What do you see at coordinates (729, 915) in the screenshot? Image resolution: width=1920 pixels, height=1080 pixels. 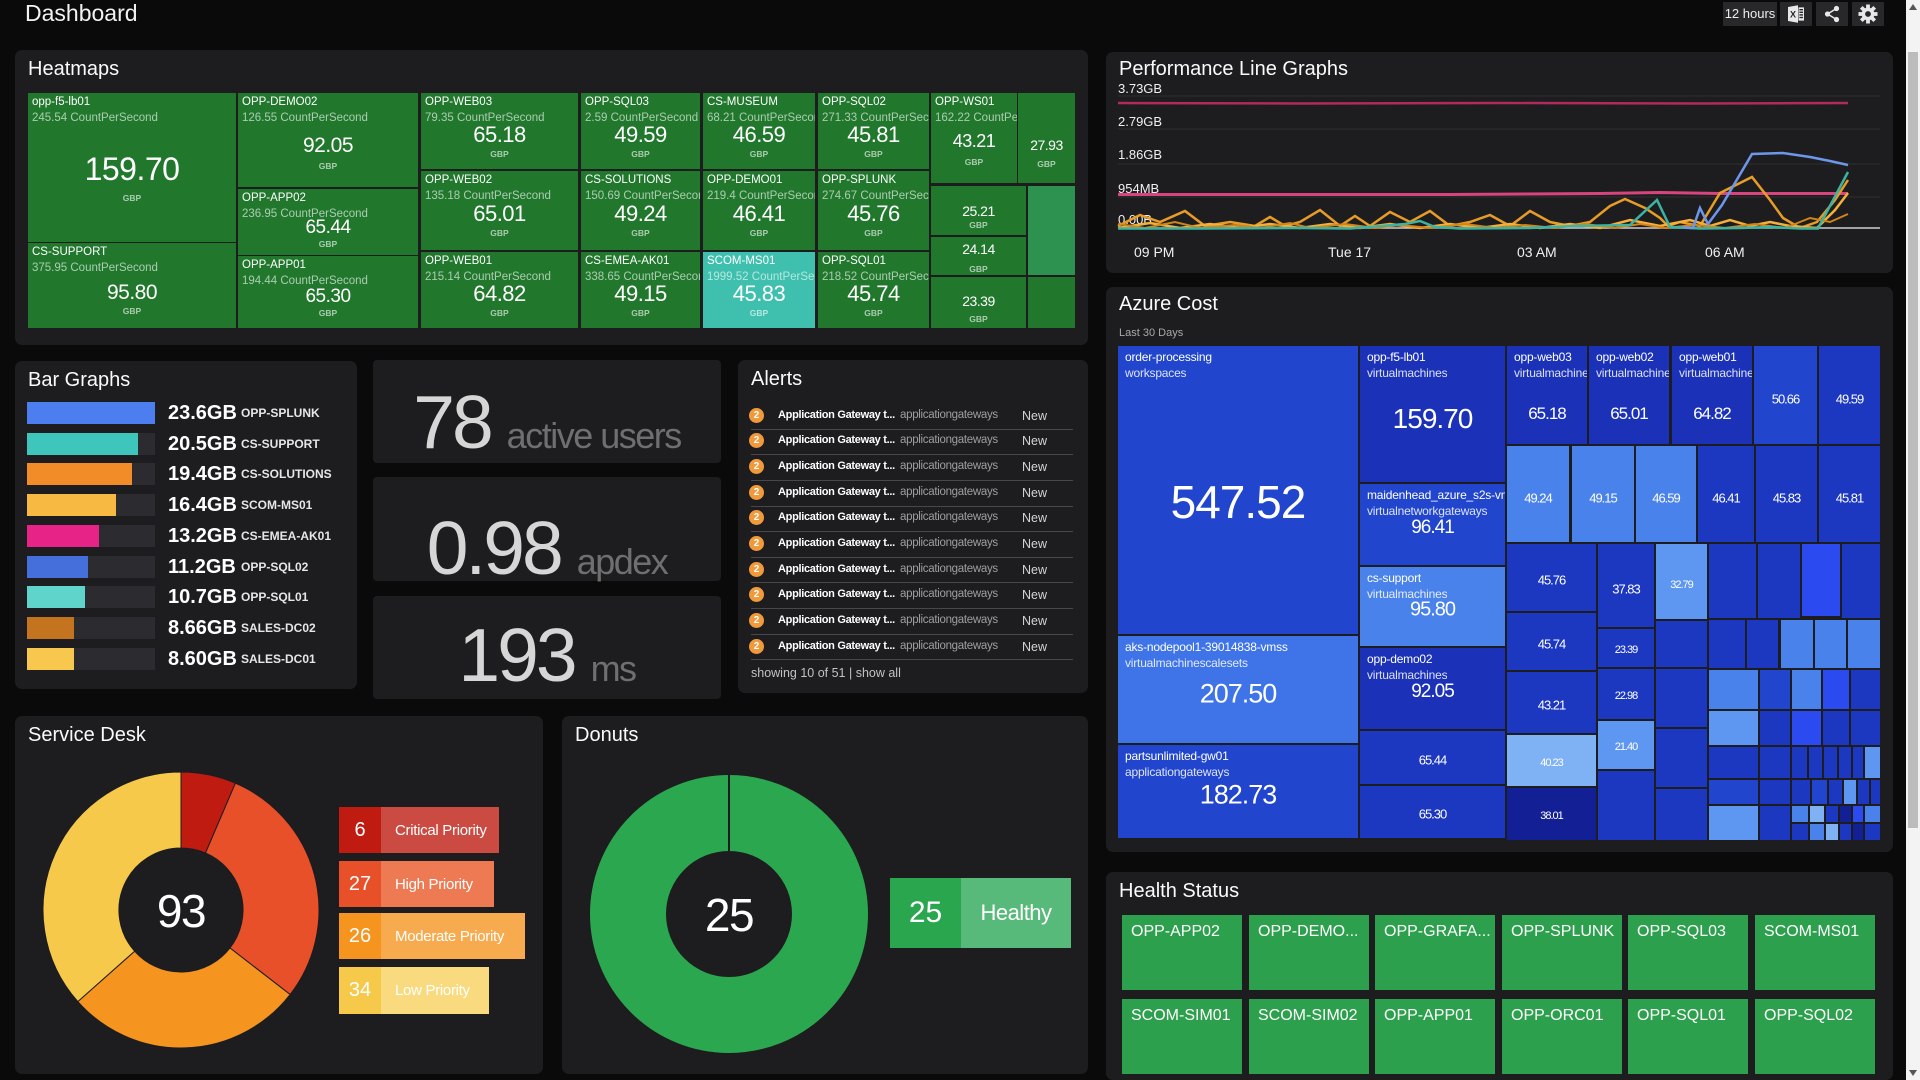 I see `svg-text: 25` at bounding box center [729, 915].